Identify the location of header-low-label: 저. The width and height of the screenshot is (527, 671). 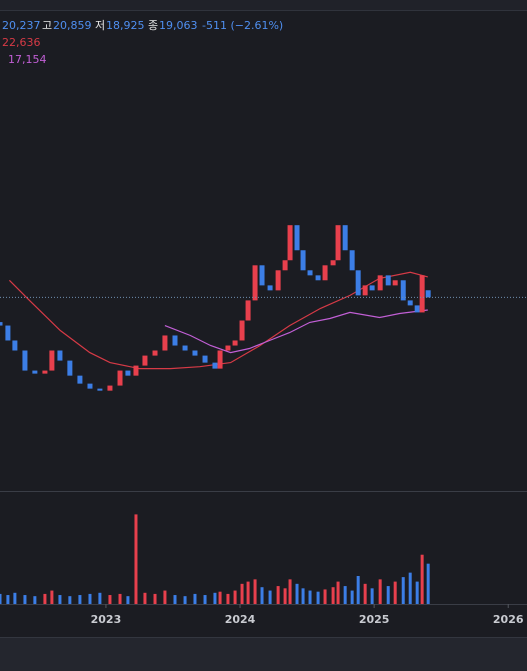
(100, 25).